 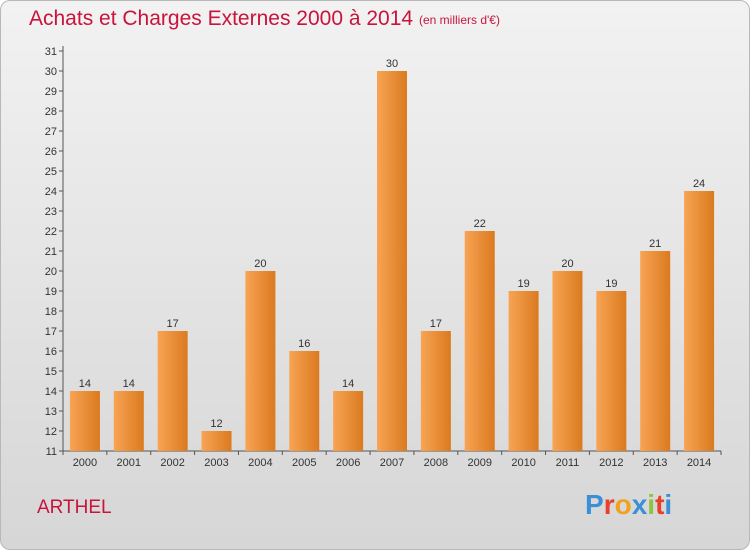 I want to click on y-tick-label: 11, so click(x=51, y=452).